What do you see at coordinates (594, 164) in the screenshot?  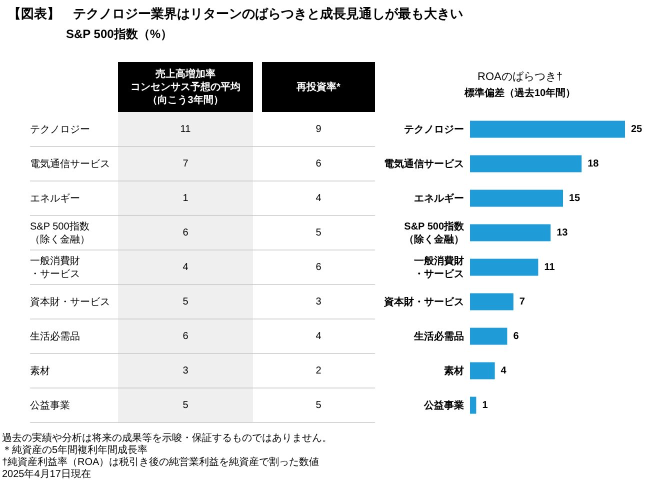 I see `data-label: 18` at bounding box center [594, 164].